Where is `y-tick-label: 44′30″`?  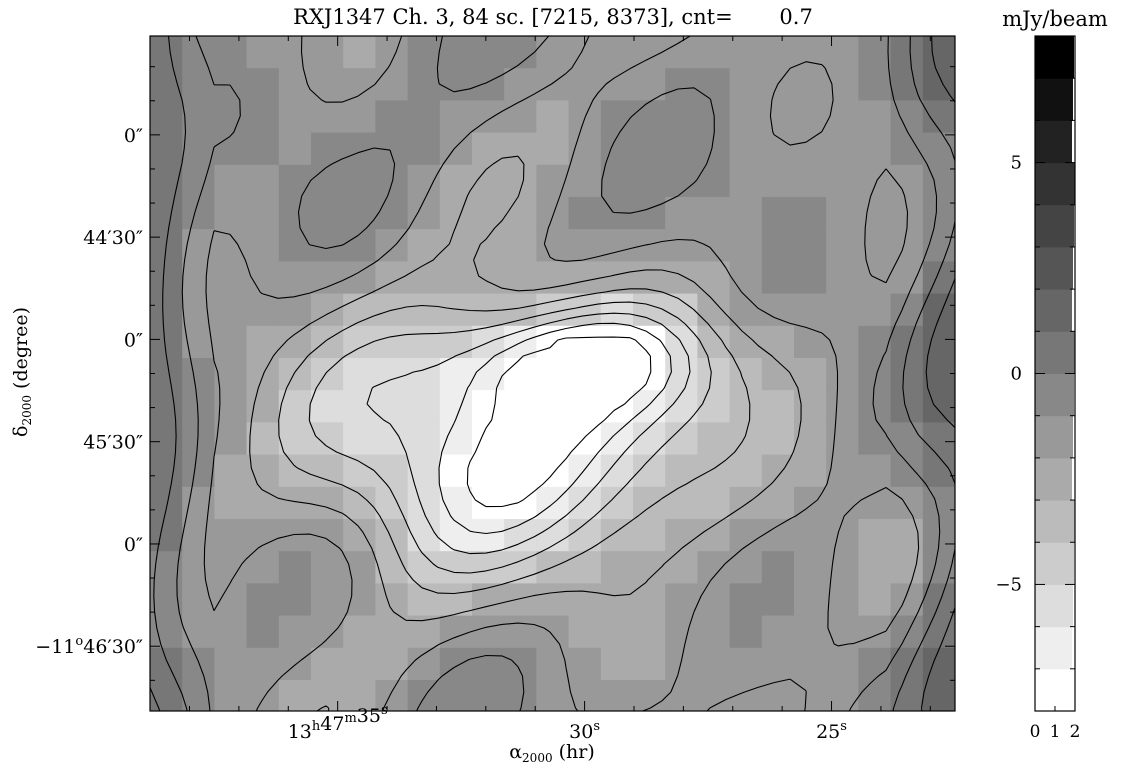
y-tick-label: 44′30″ is located at coordinates (113, 238).